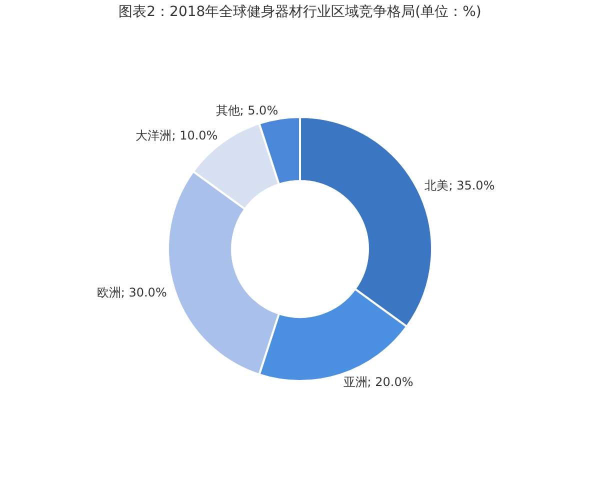  I want to click on slice-label: 北美; 35.0%, so click(459, 185).